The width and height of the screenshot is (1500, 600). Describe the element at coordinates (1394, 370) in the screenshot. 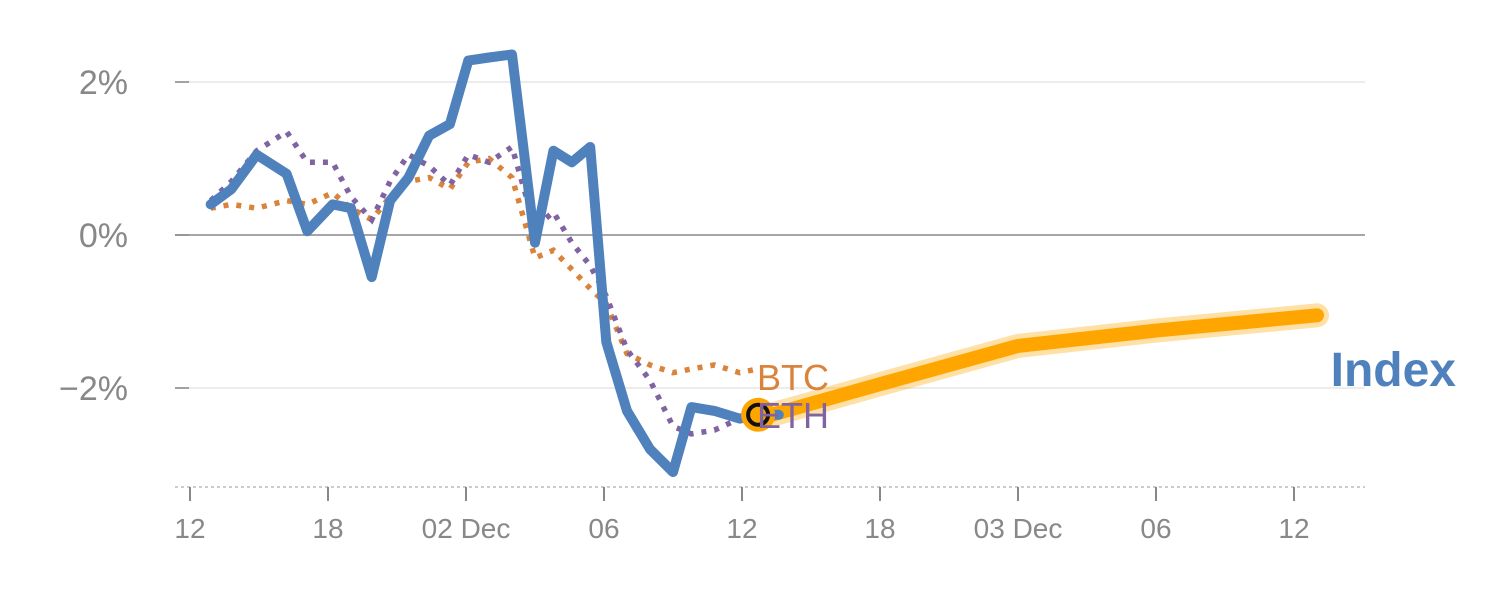

I see `series-label-index: Index` at that location.